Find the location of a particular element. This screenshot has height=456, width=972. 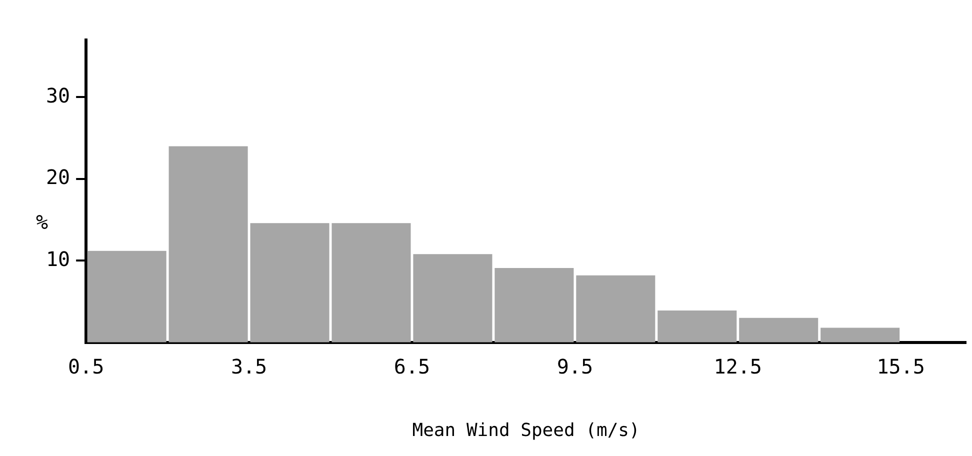

y-tick-label: 10 is located at coordinates (58, 258).